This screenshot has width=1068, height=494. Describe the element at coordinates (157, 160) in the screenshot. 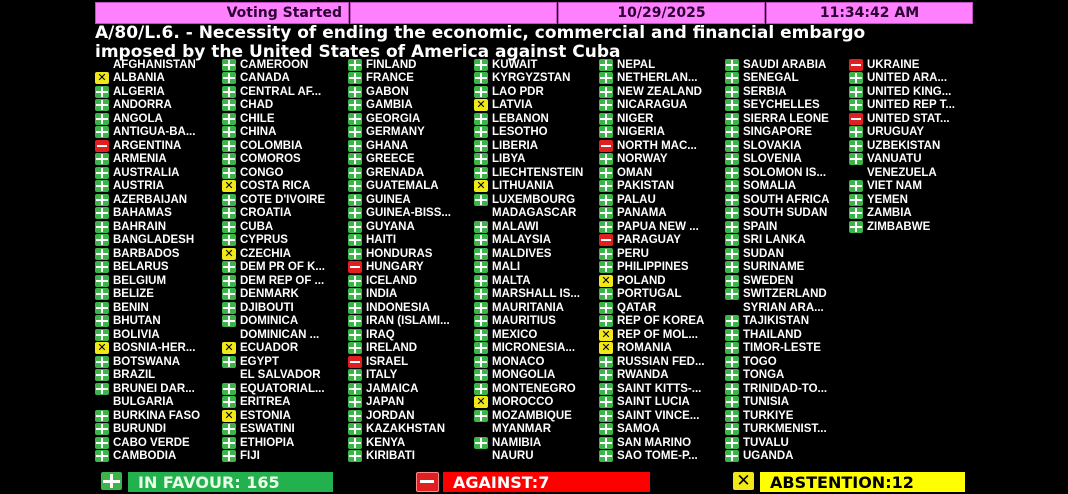

I see `country-row: ARMENIA` at that location.